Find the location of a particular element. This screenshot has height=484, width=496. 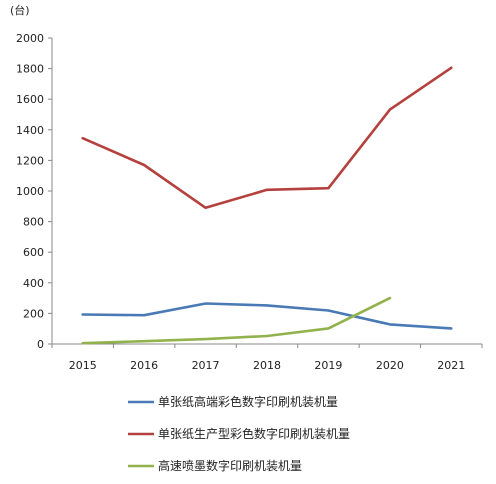

x-tick-label: 2015 is located at coordinates (83, 365).